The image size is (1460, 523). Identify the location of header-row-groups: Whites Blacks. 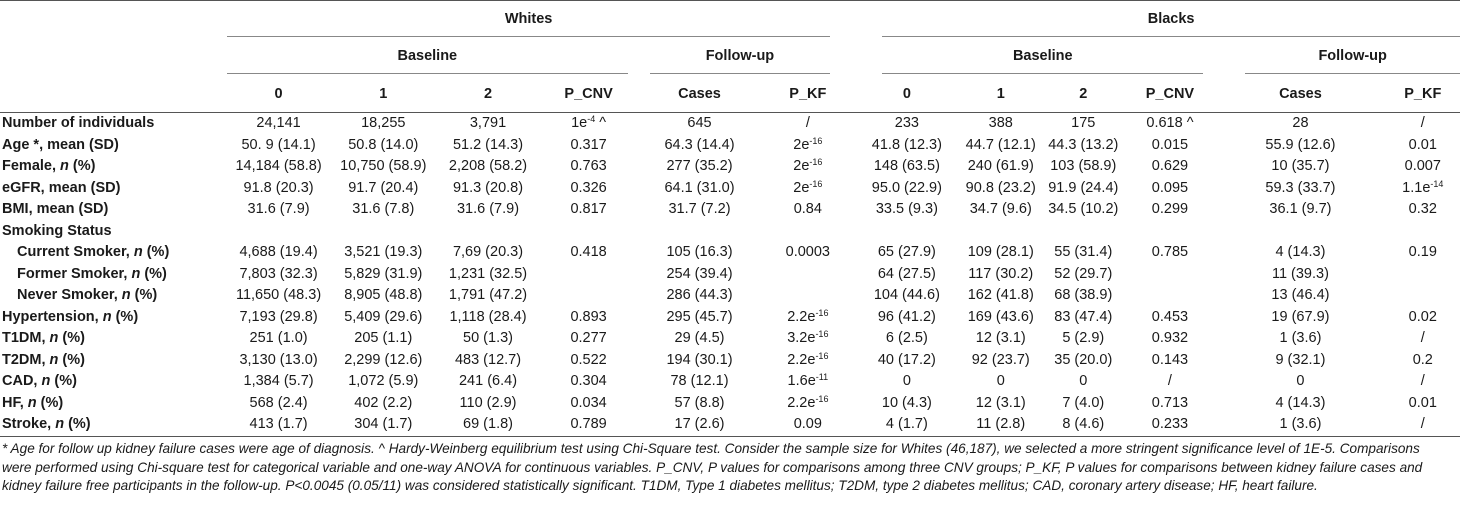
(730, 19).